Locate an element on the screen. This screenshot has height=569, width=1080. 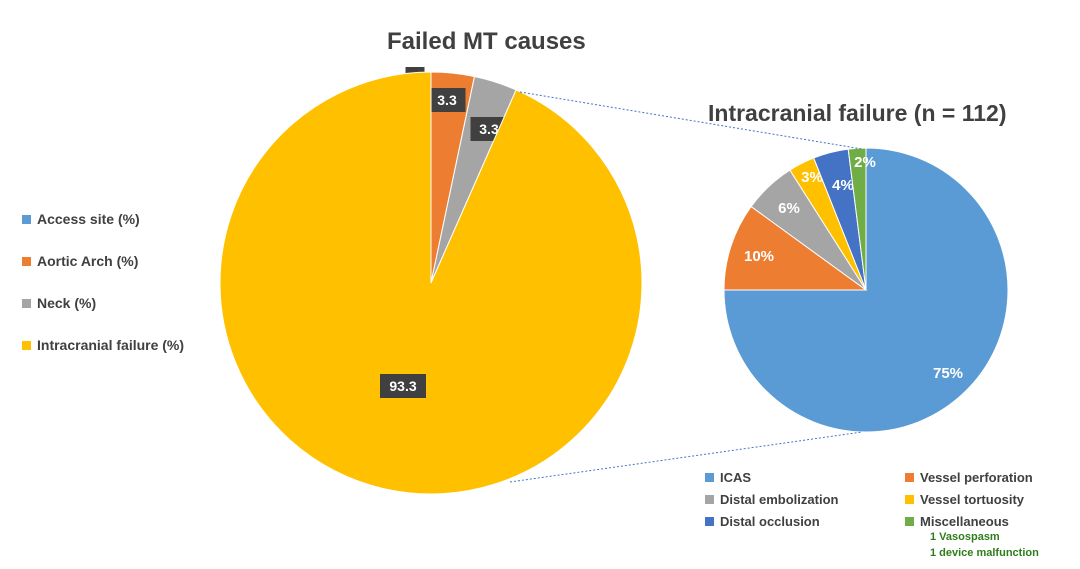
legend-item-icas: ICAS is located at coordinates (805, 477).